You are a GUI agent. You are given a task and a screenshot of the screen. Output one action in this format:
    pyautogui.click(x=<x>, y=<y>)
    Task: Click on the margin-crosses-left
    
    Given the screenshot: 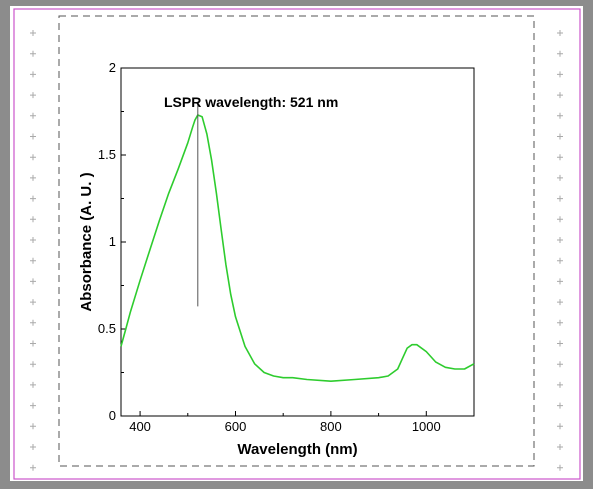 What is the action you would take?
    pyautogui.click(x=33, y=250)
    